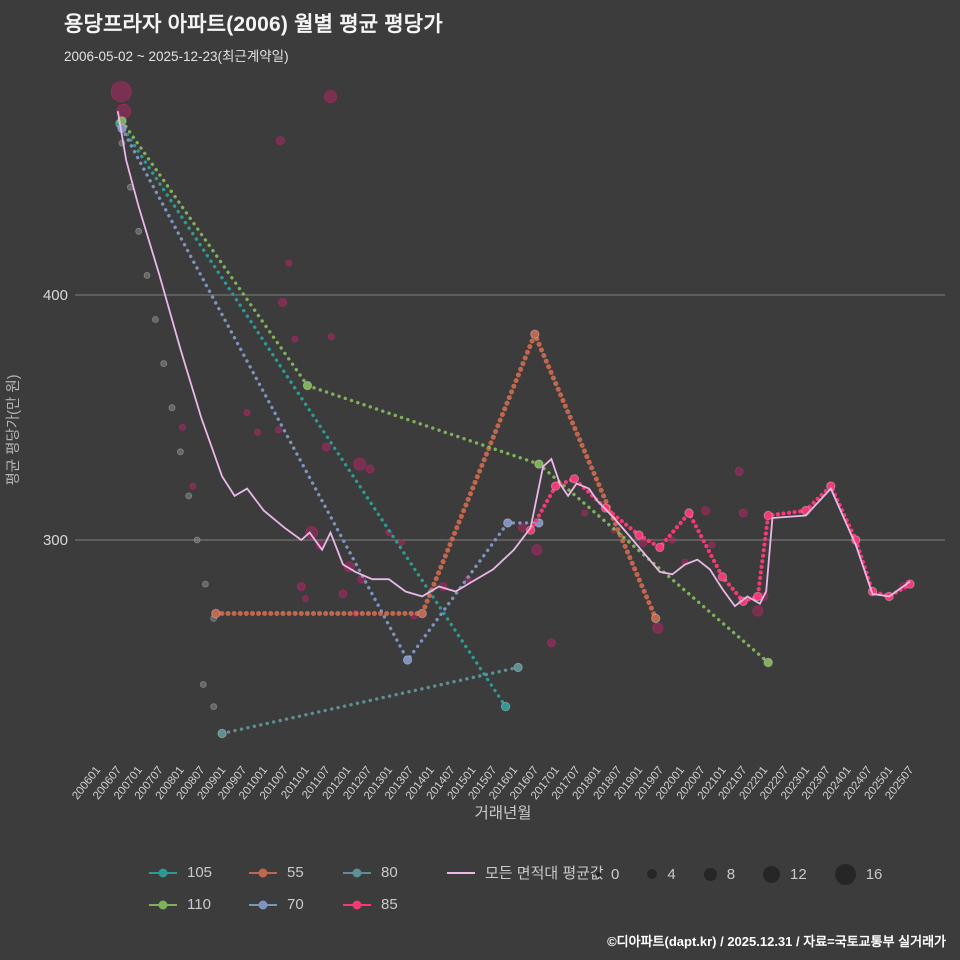 The image size is (960, 960). I want to click on legend-size: 0 4 8 12 16, so click(739, 874).